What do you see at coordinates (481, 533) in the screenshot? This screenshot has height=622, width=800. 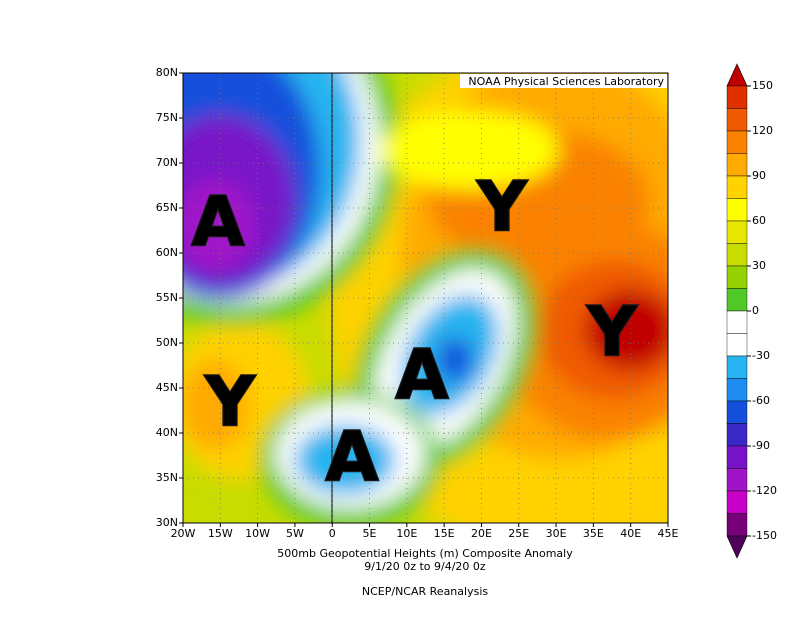 I see `lon-label: 20E` at bounding box center [481, 533].